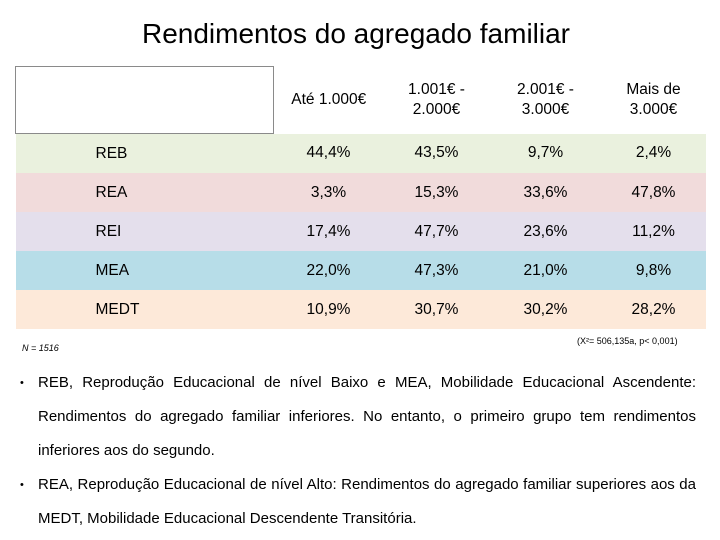 This screenshot has width=720, height=540. I want to click on header-income-range: Até 1.000€, so click(329, 99).